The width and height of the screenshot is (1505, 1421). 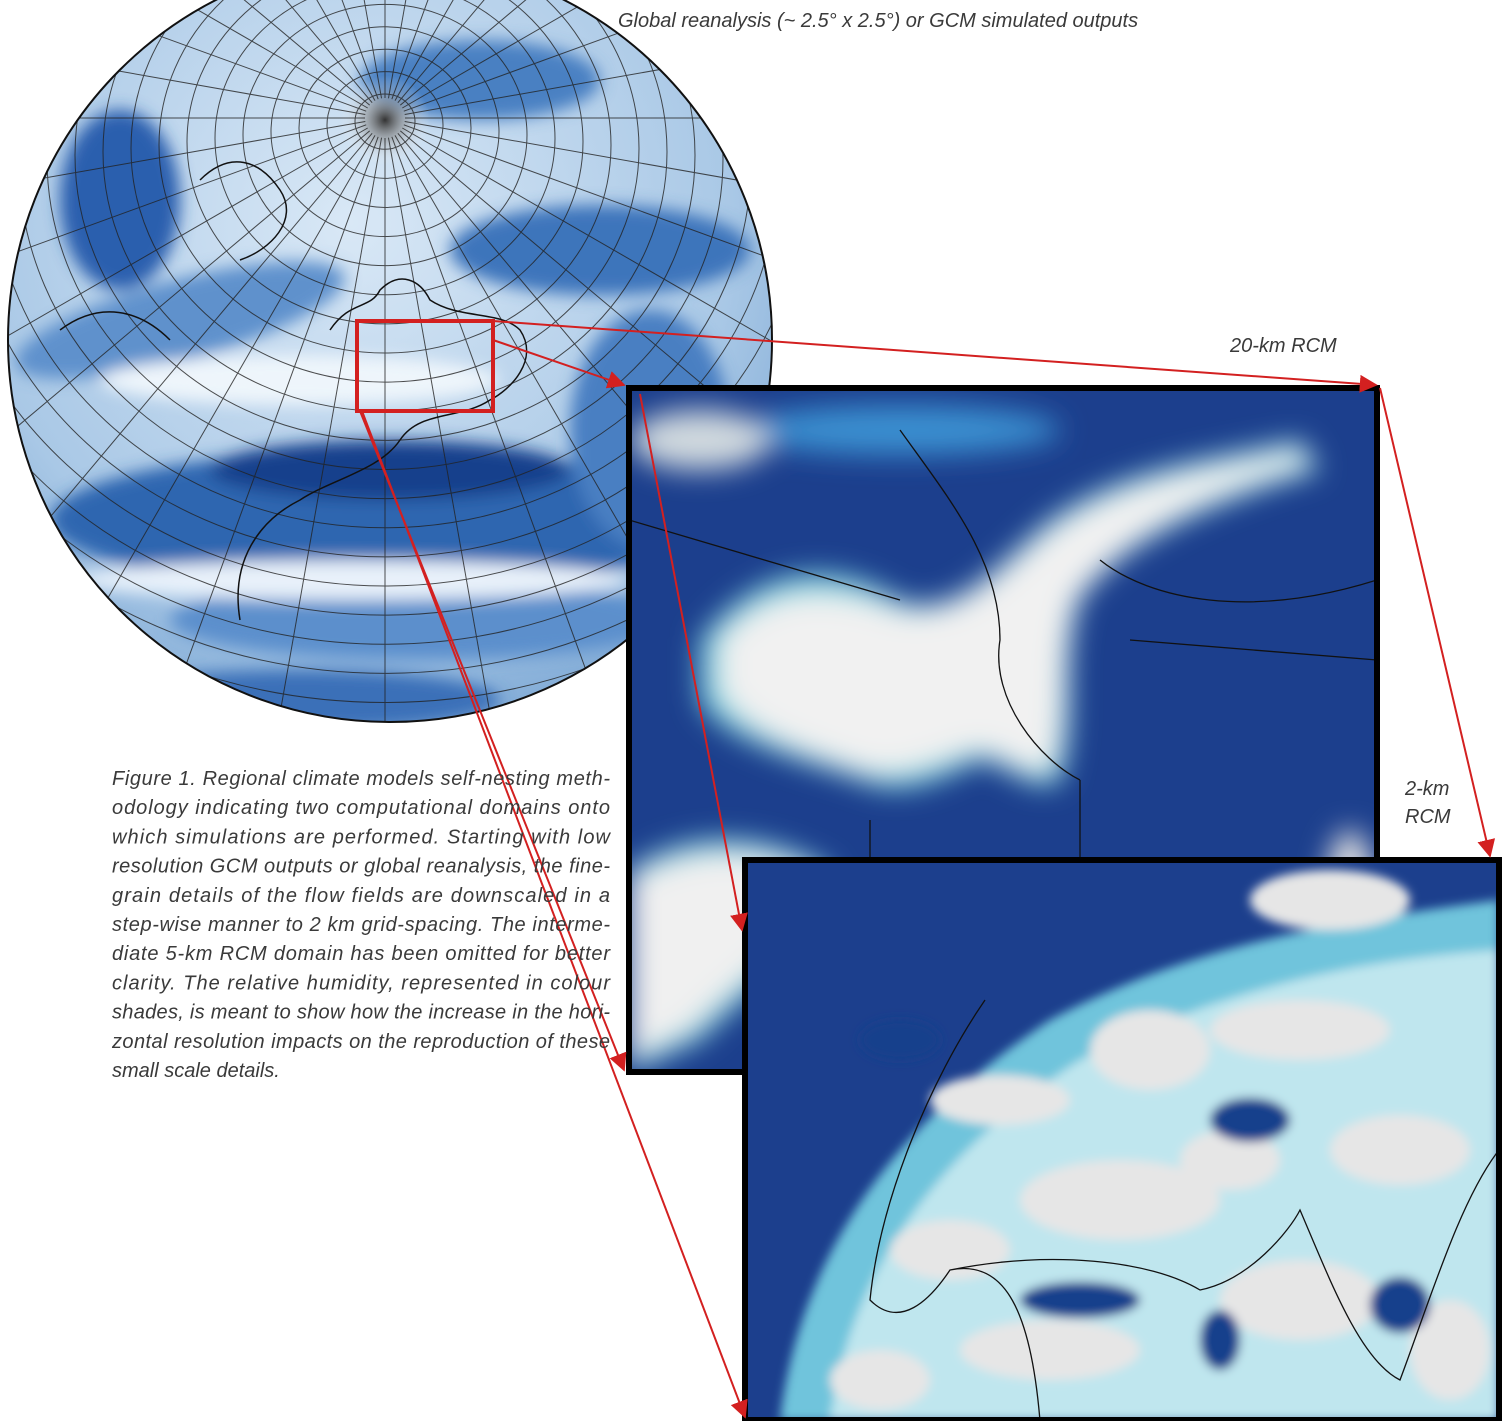 What do you see at coordinates (196, 1071) in the screenshot?
I see `caption-line: small scale details.` at bounding box center [196, 1071].